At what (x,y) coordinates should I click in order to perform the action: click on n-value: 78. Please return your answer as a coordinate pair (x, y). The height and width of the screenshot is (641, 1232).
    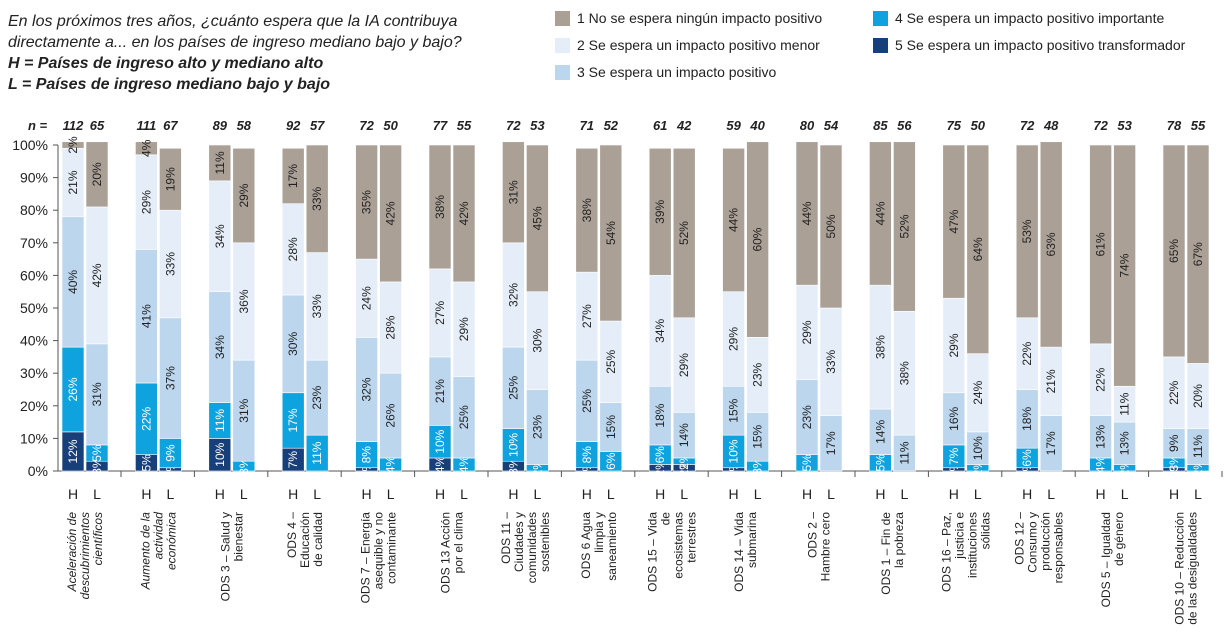
    Looking at the image, I should click on (1174, 125).